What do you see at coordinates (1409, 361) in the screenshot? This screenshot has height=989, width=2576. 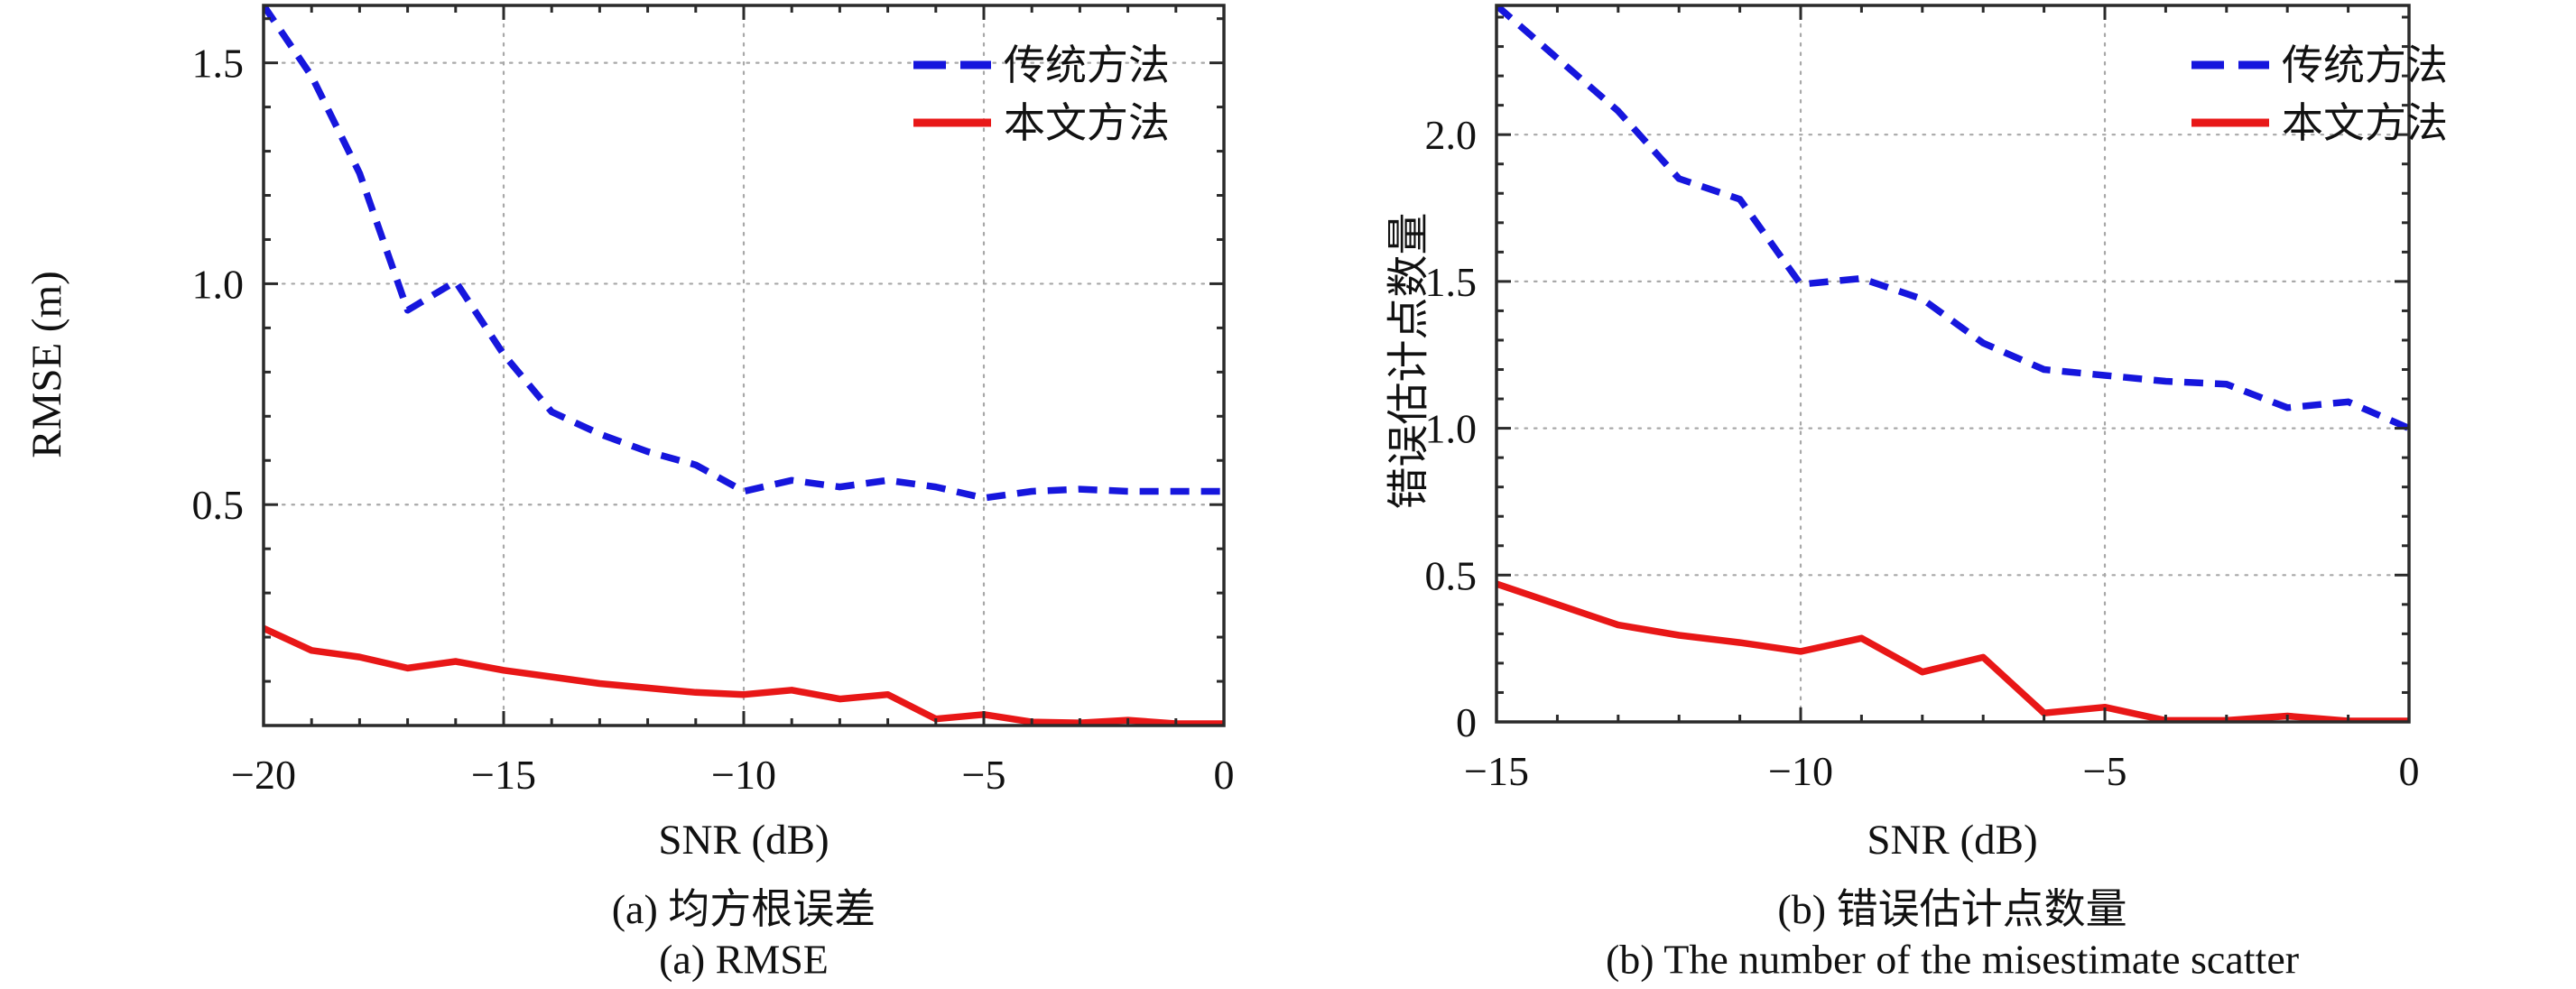 I see `y-axis-label-panel-b: 错误估计点数量` at bounding box center [1409, 361].